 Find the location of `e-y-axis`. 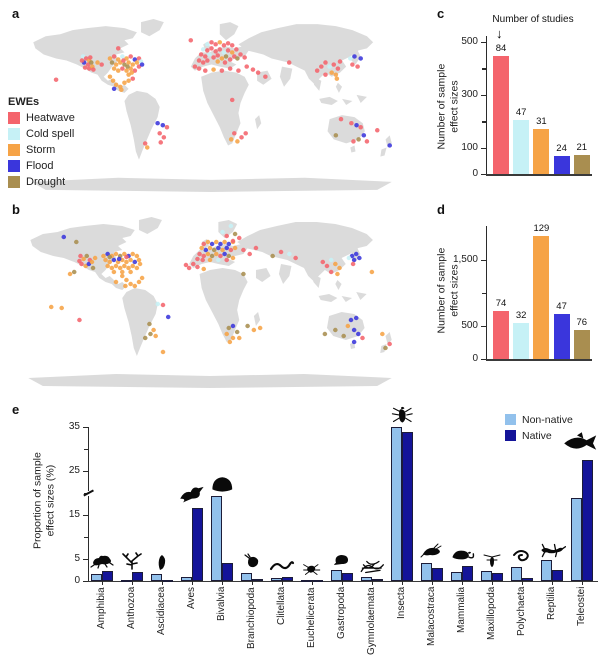

e-y-axis is located at coordinates (89, 504).